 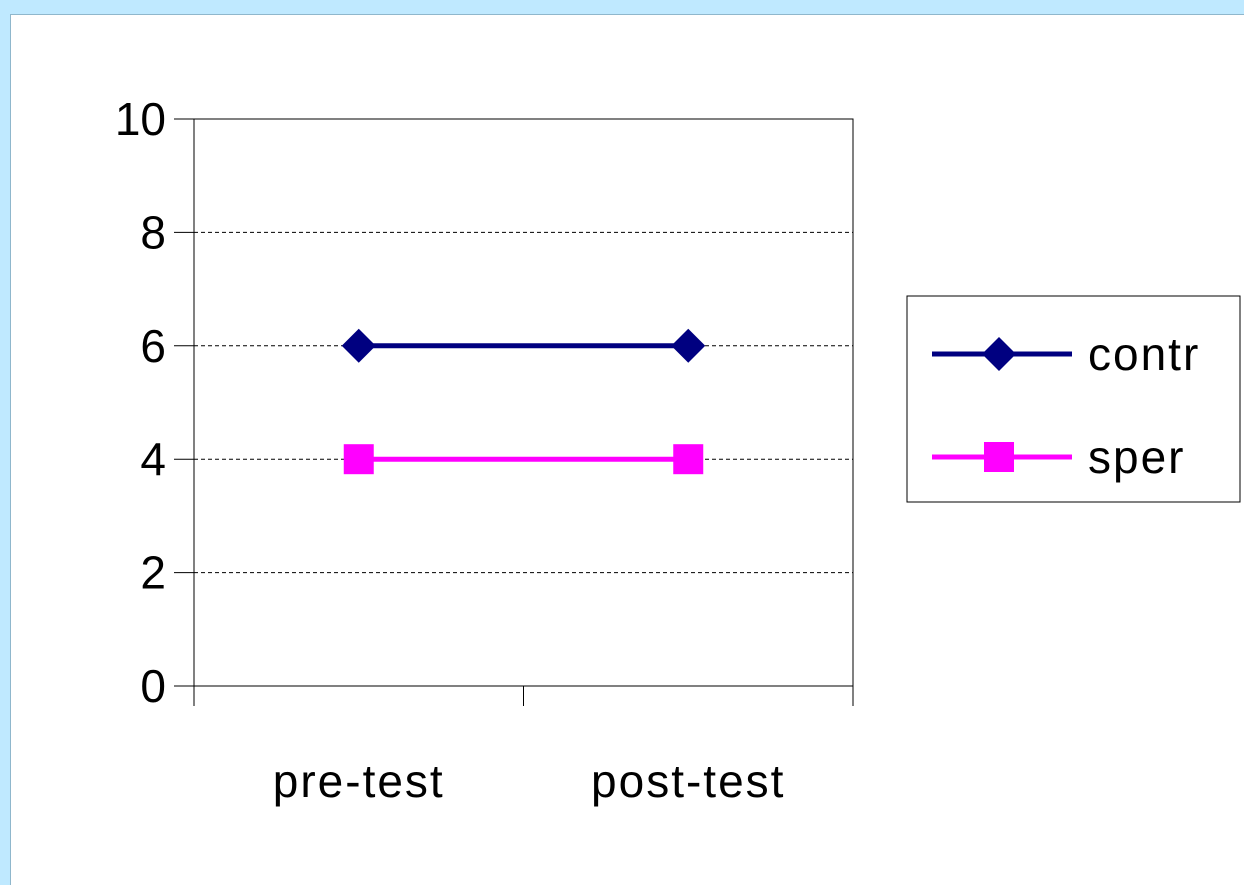 What do you see at coordinates (688, 459) in the screenshot?
I see `data-point-sper-post-test` at bounding box center [688, 459].